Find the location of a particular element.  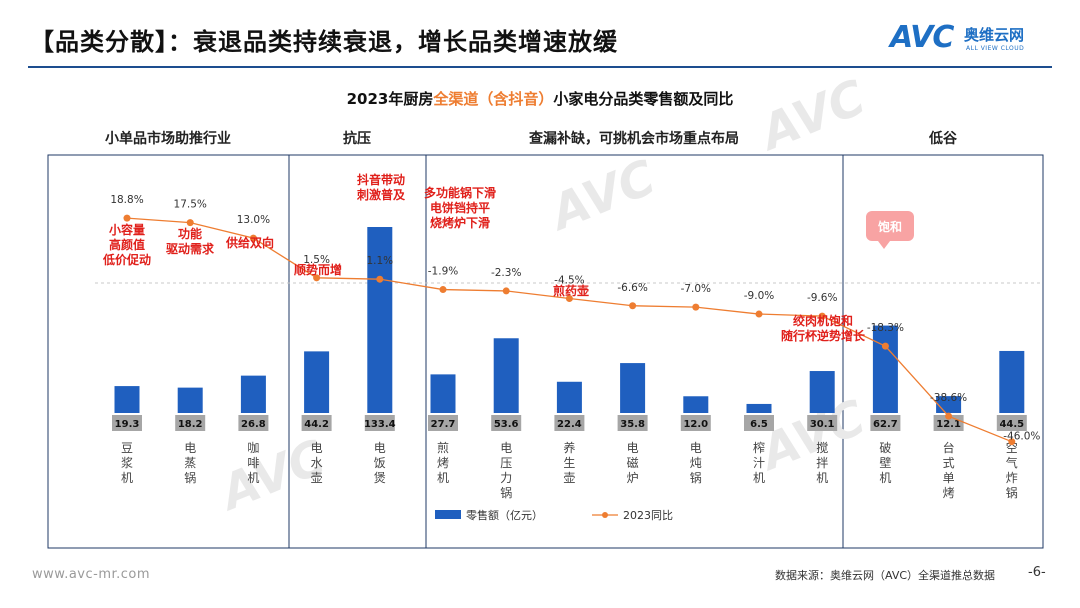

category-label-7: 养生壶 is located at coordinates (569, 462).